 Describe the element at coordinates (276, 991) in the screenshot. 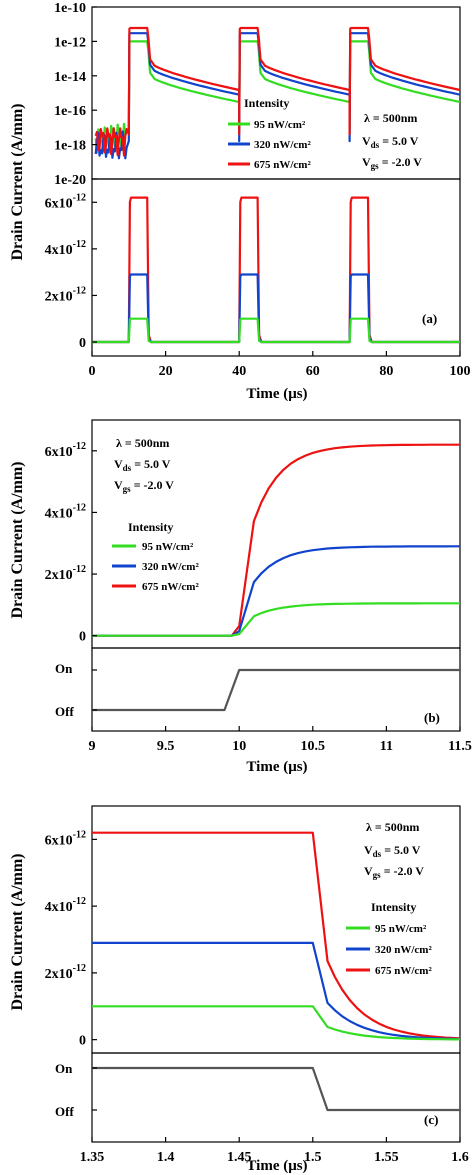

I see `c-series-blue` at that location.